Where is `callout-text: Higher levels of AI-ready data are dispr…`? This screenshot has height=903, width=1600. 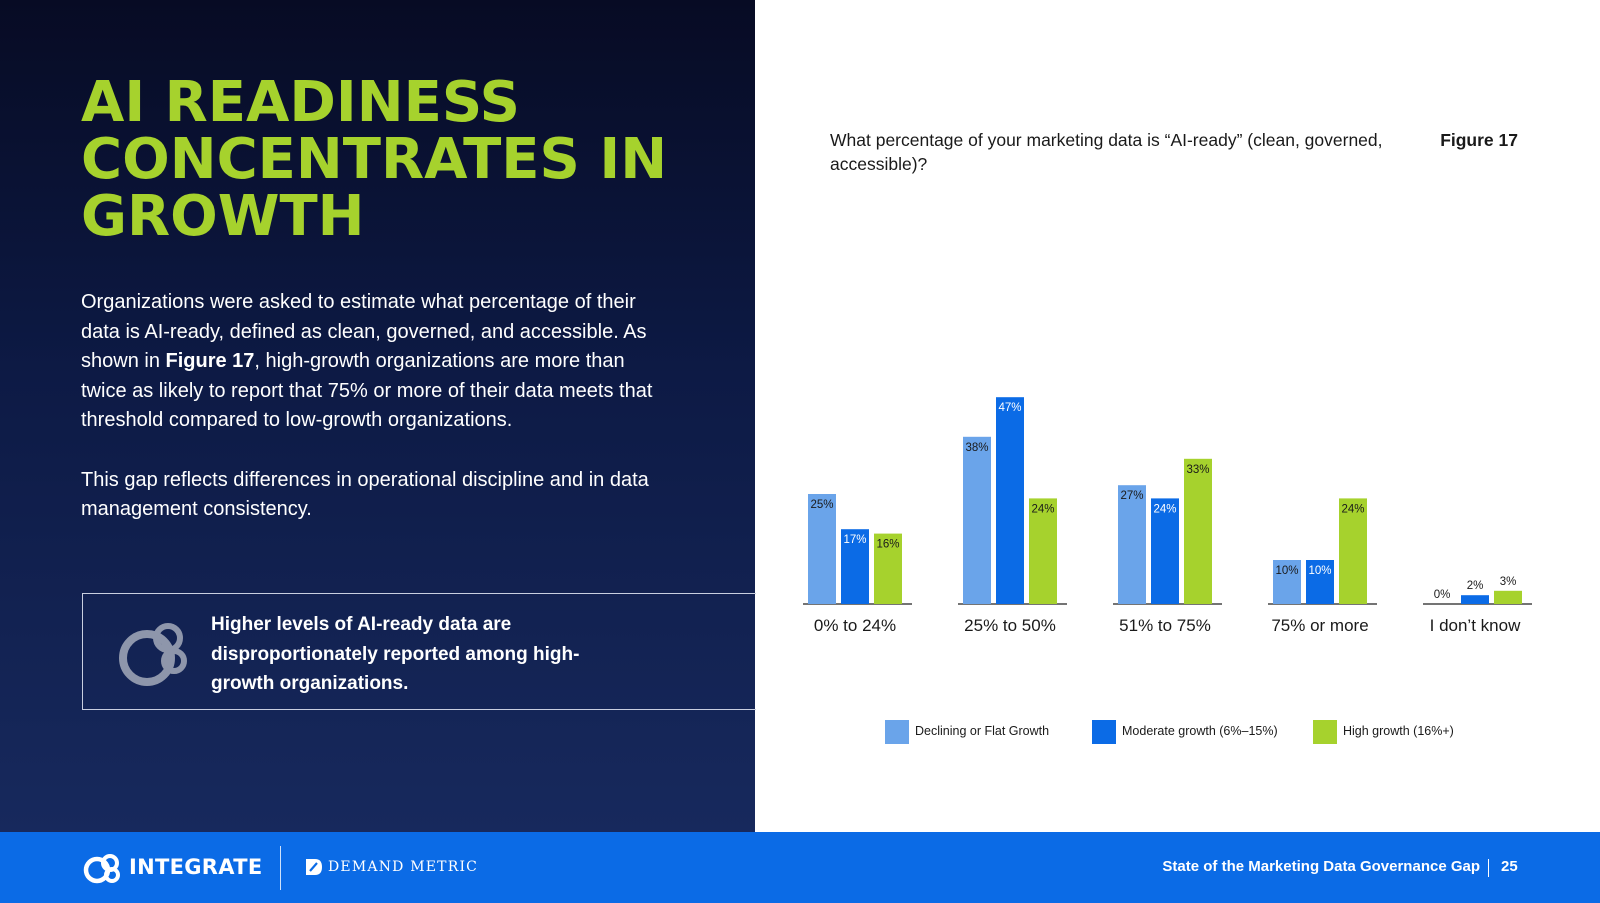 callout-text: Higher levels of AI-ready data are dispr… is located at coordinates (395, 654).